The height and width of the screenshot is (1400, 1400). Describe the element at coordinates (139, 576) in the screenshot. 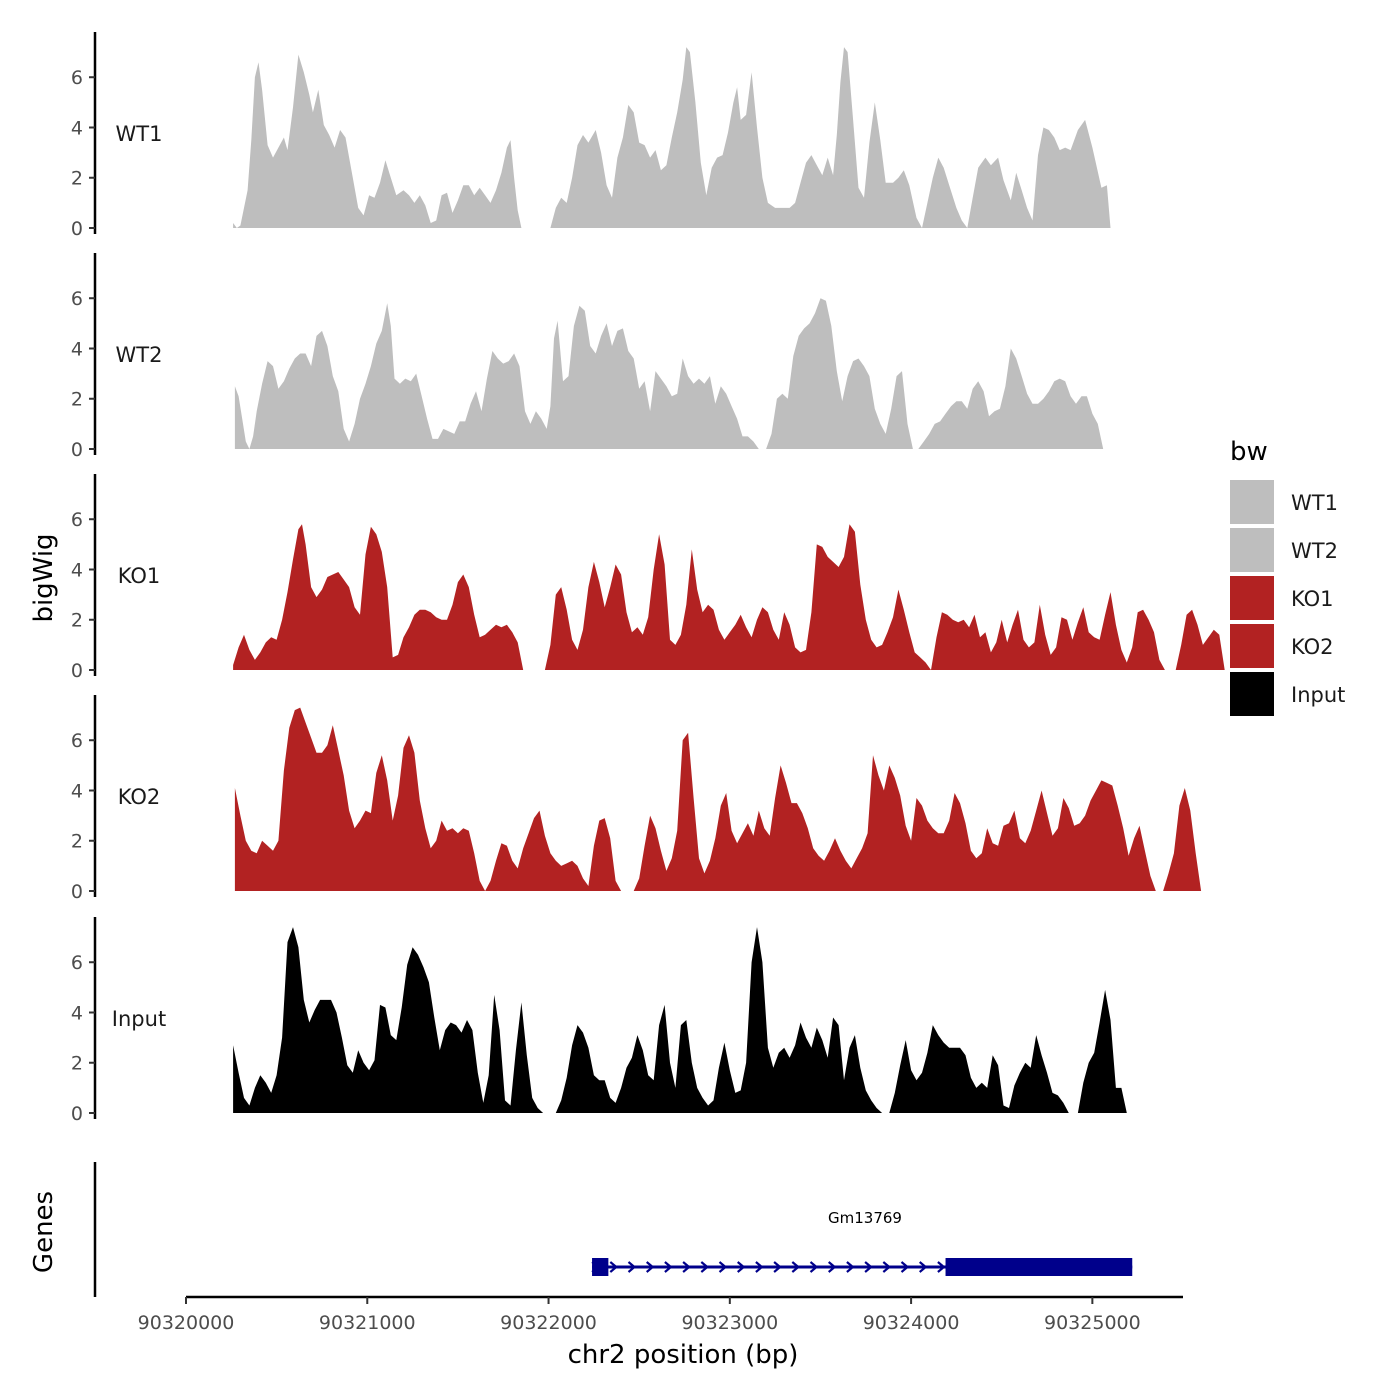

I see `track-label-ko1: KO1` at that location.